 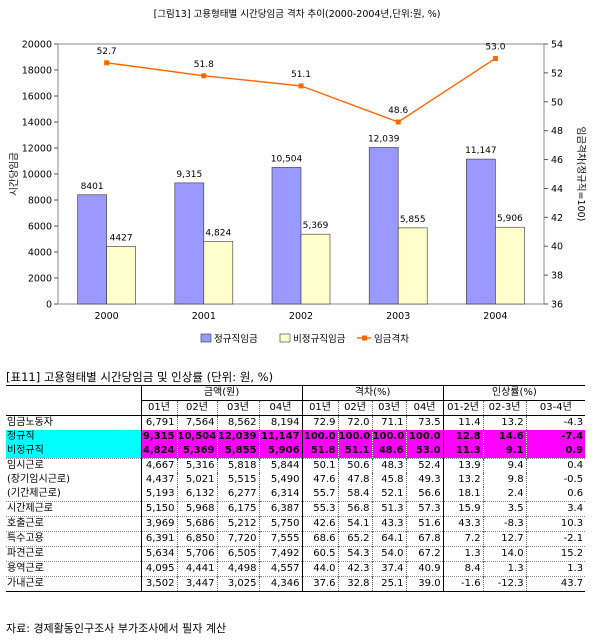 What do you see at coordinates (237, 494) in the screenshot?
I see `table-cell: 6,277` at bounding box center [237, 494].